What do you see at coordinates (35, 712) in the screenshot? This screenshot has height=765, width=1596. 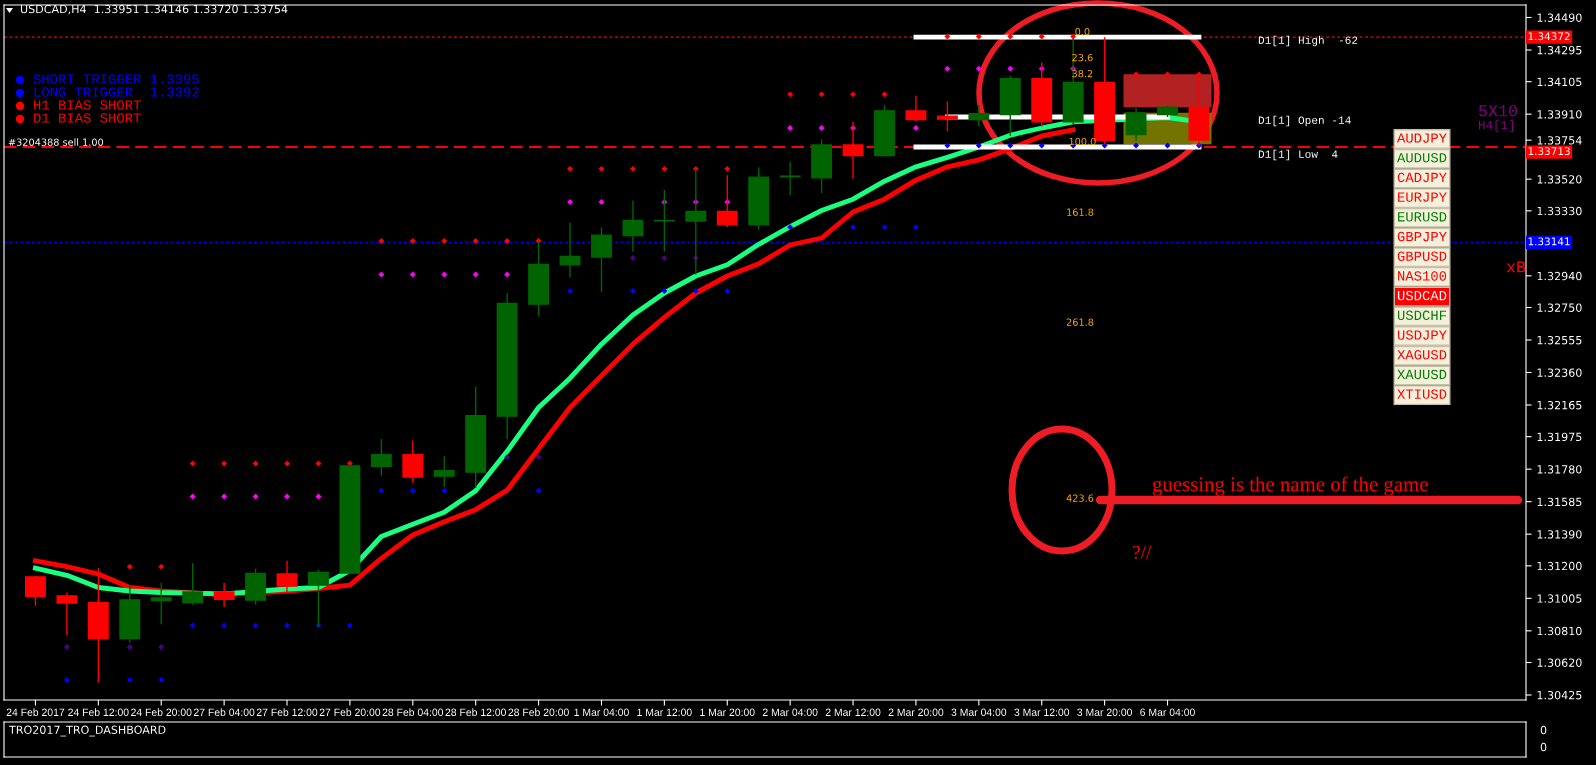 I see `x-tick-label: 24 Feb 2017` at bounding box center [35, 712].